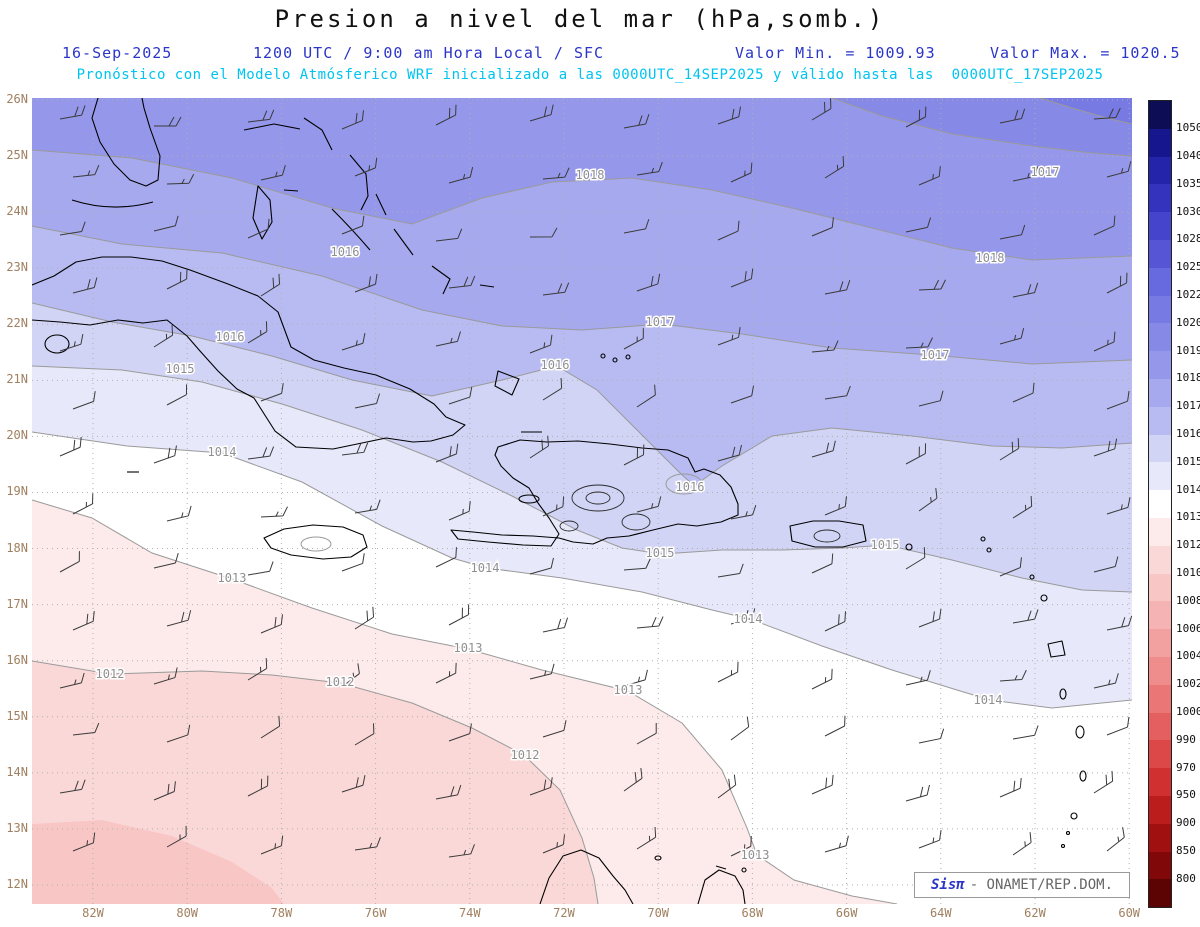 The height and width of the screenshot is (927, 1200). Describe the element at coordinates (17, 771) in the screenshot. I see `lat-tick-label: 14N` at that location.